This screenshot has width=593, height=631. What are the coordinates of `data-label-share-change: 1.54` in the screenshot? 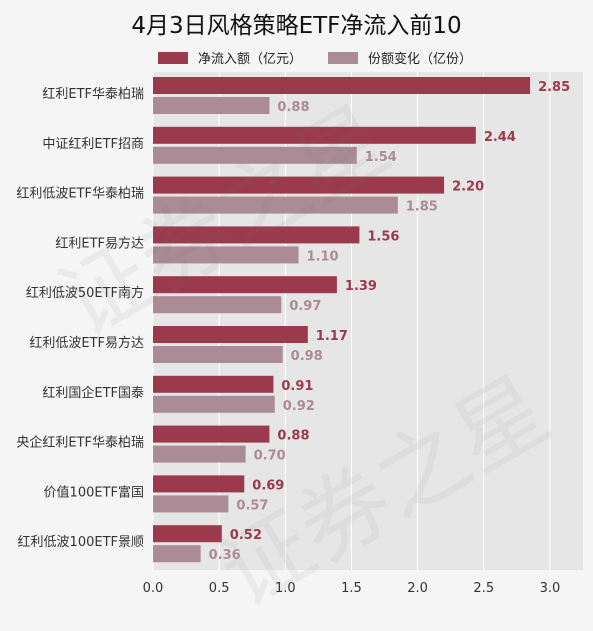 It's located at (381, 157).